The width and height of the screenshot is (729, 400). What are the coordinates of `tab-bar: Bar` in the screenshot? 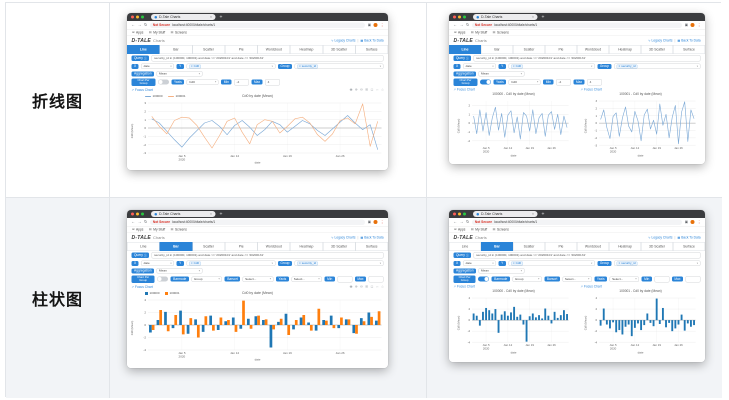 It's located at (176, 49).